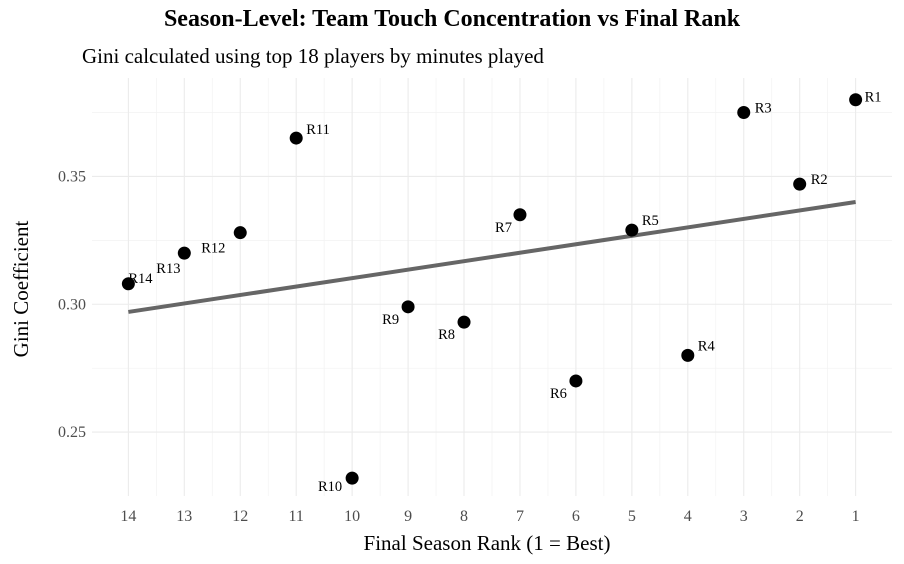 The image size is (904, 564). I want to click on x-axis-title: Final Season Rank (1 = Best), so click(487, 543).